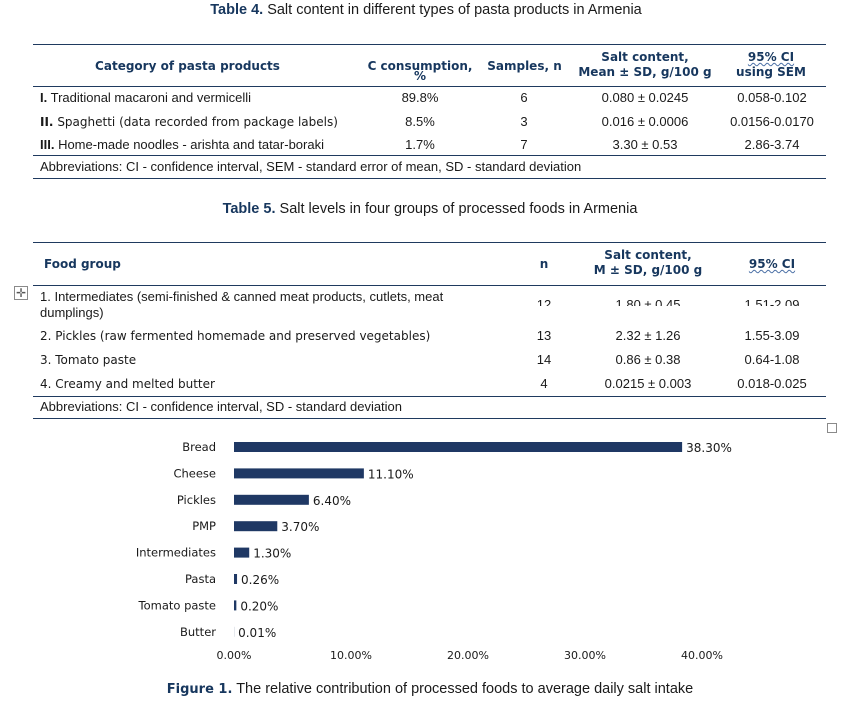 The width and height of the screenshot is (852, 707). I want to click on table4-row-name: I. Traditional macaroni and vermicelli, so click(145, 97).